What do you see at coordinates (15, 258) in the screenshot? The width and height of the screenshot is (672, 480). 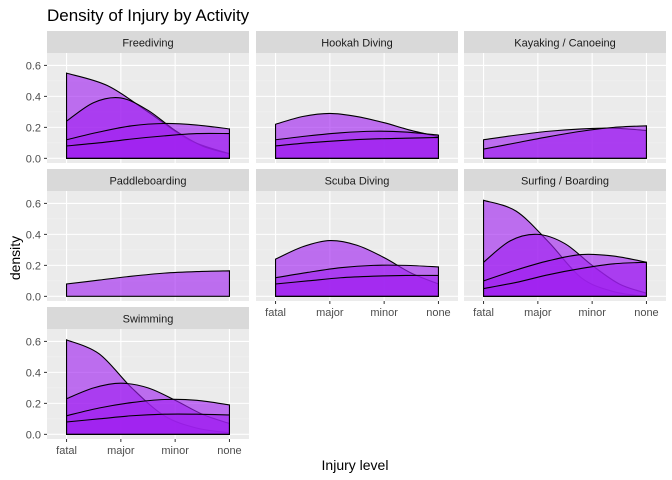 I see `y-axis-title: density` at bounding box center [15, 258].